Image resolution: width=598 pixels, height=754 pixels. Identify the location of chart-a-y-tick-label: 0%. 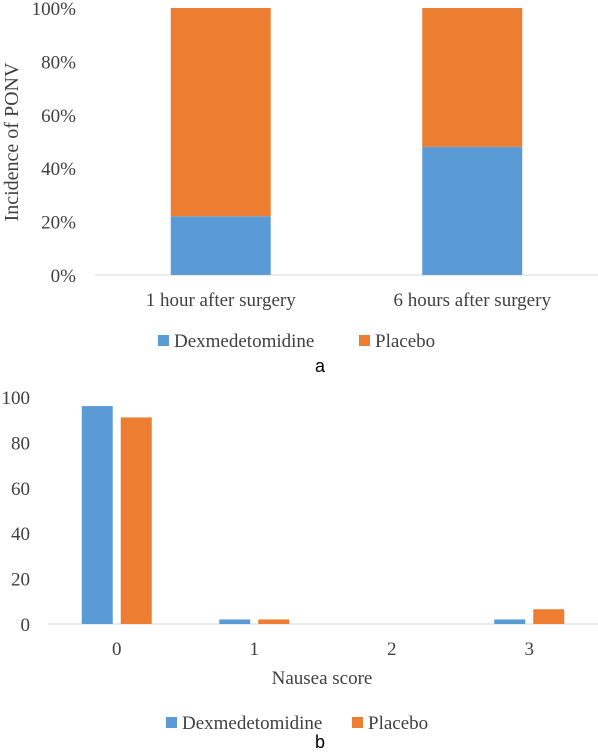
(64, 276).